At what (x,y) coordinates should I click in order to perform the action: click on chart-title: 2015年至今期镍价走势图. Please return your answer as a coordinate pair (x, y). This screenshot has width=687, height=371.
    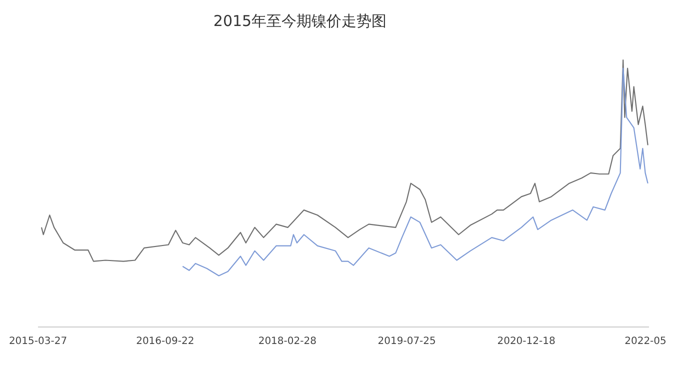
    Looking at the image, I should click on (300, 21).